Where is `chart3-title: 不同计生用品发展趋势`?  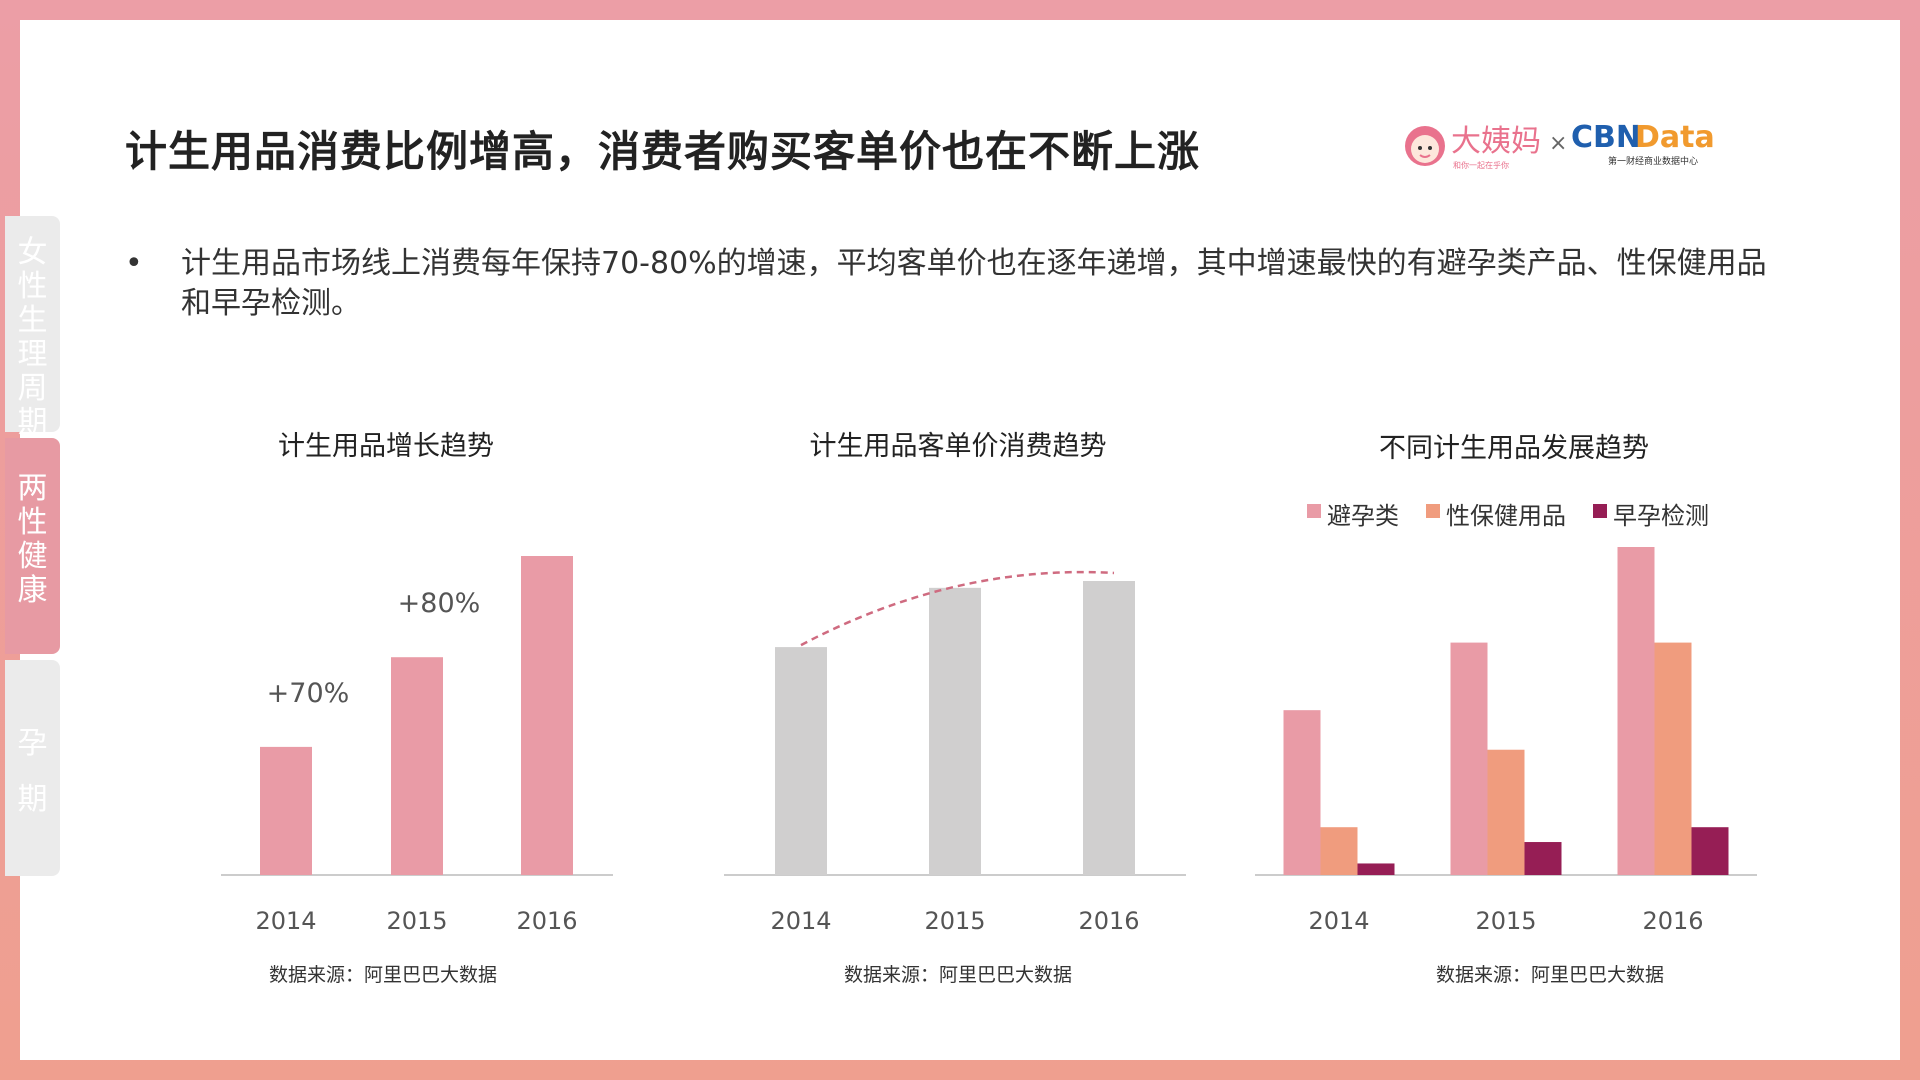 chart3-title: 不同计生用品发展趋势 is located at coordinates (1514, 448).